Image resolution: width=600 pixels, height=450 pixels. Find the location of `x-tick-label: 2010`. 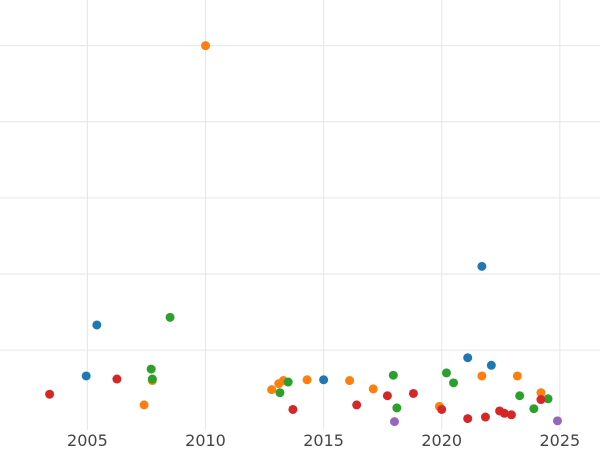

x-tick-label: 2010 is located at coordinates (205, 440).